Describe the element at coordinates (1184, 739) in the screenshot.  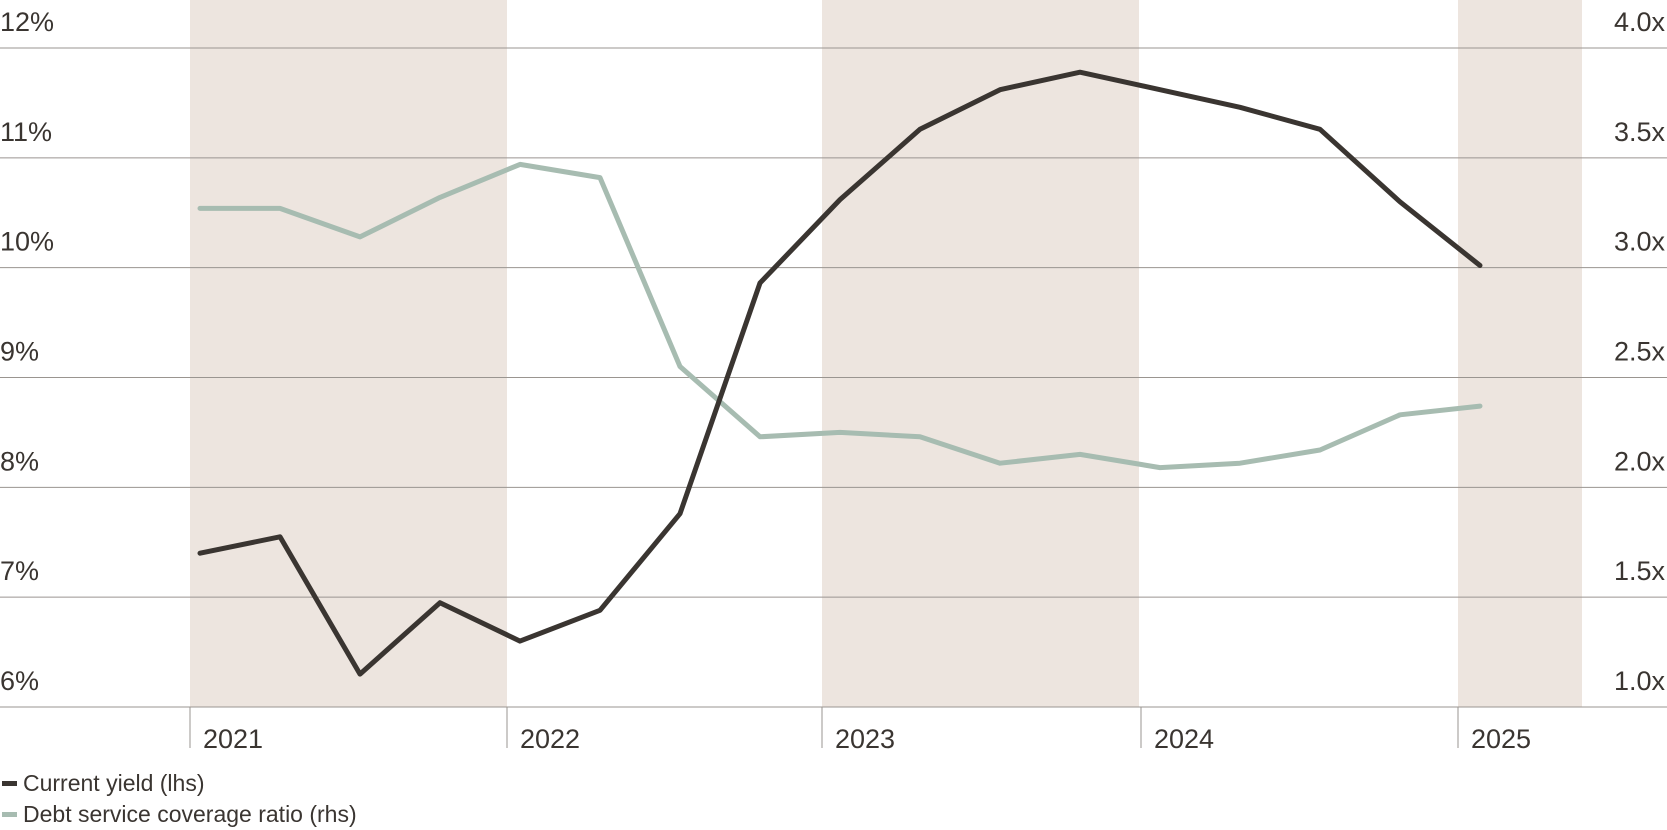
I see `x-tick-label-2024: 2024` at that location.